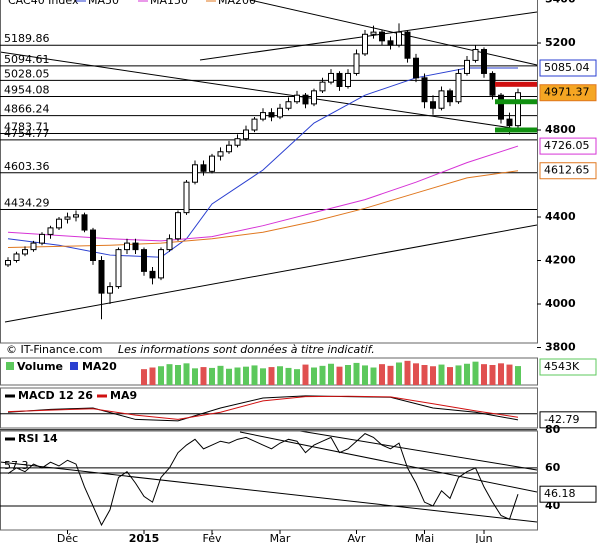 The height and width of the screenshot is (543, 599). Describe the element at coordinates (10, 366) in the screenshot. I see `volume-legend-swatch` at that location.